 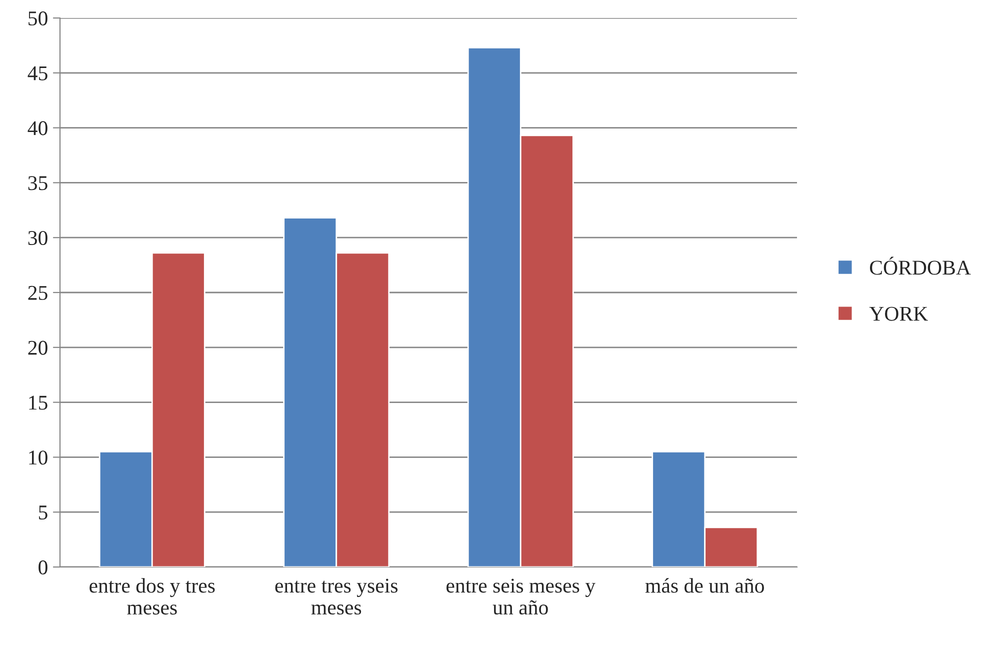 I want to click on legend-label: CÓRDOBA, so click(x=920, y=265).